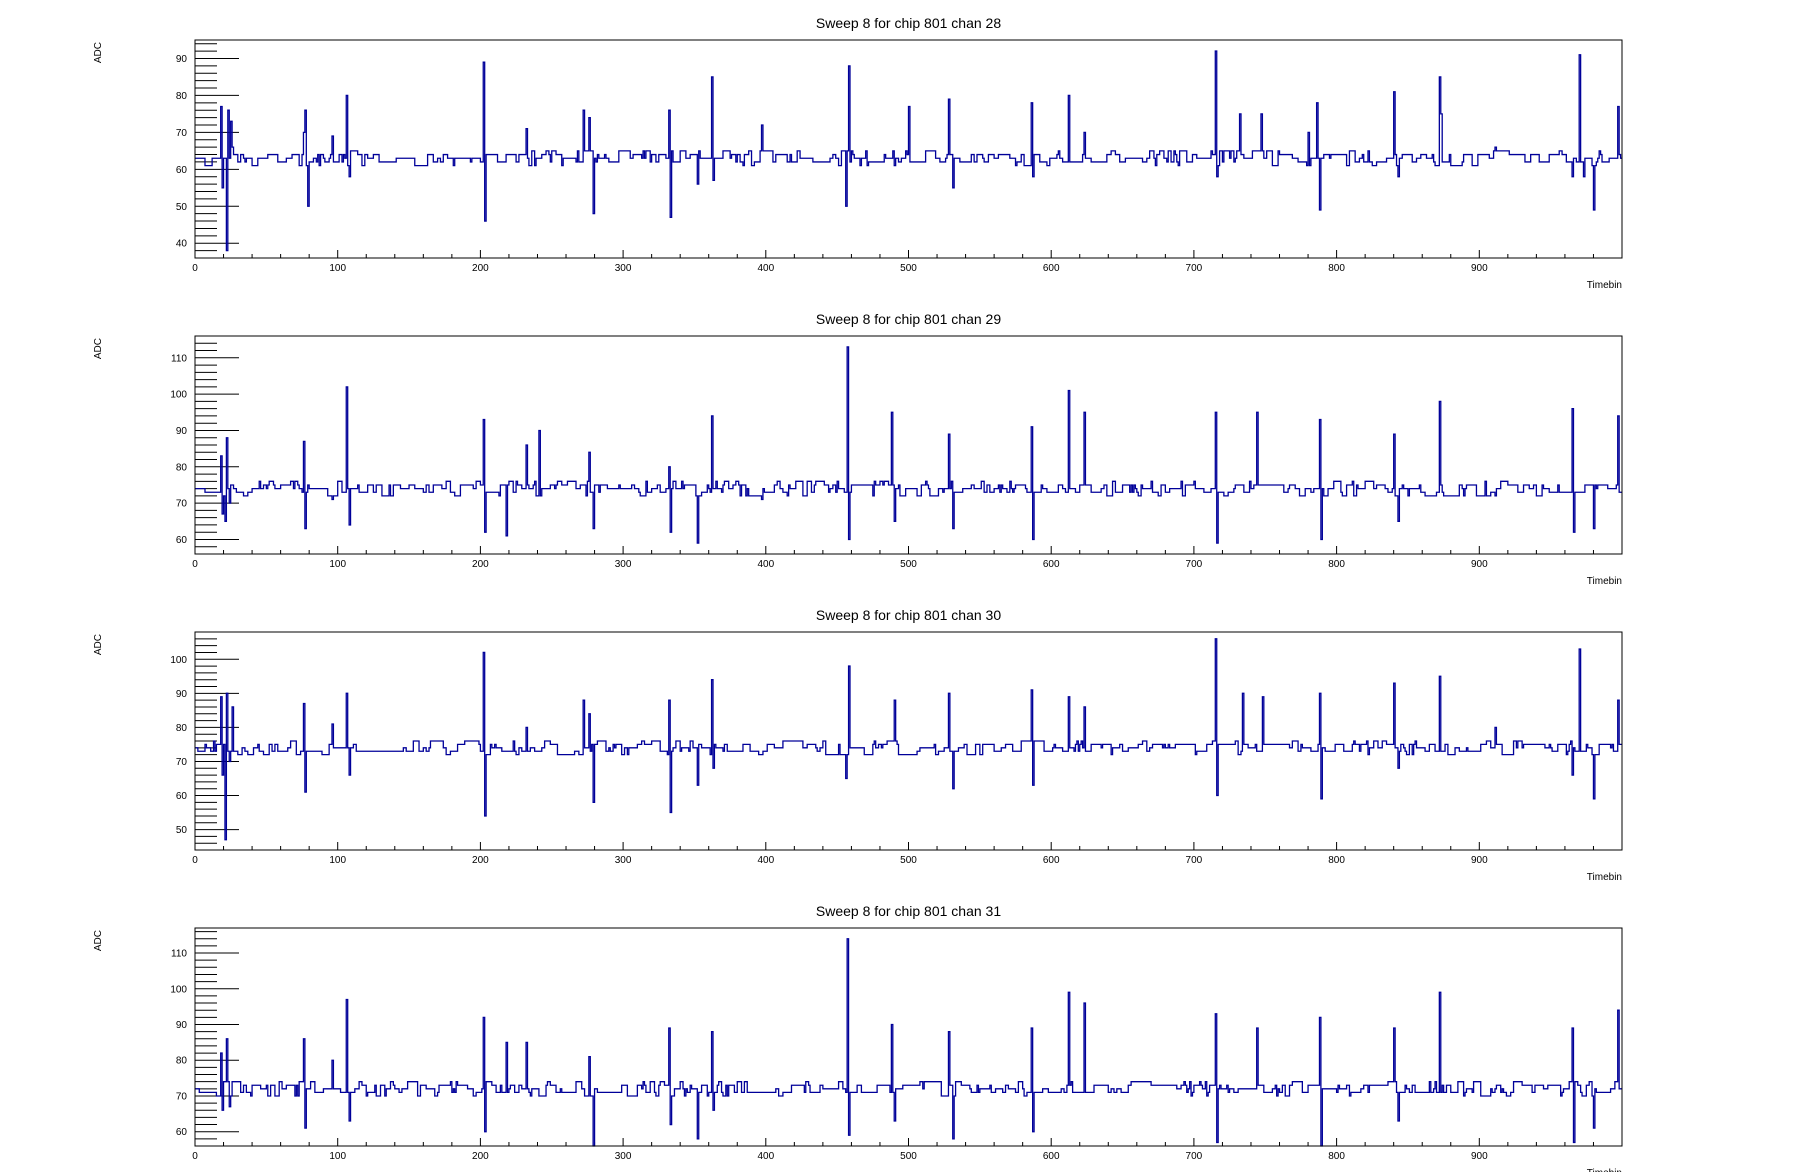 Image resolution: width=1796 pixels, height=1172 pixels. What do you see at coordinates (908, 911) in the screenshot?
I see `panel-title: Sweep 8 for chip 801 chan 31` at bounding box center [908, 911].